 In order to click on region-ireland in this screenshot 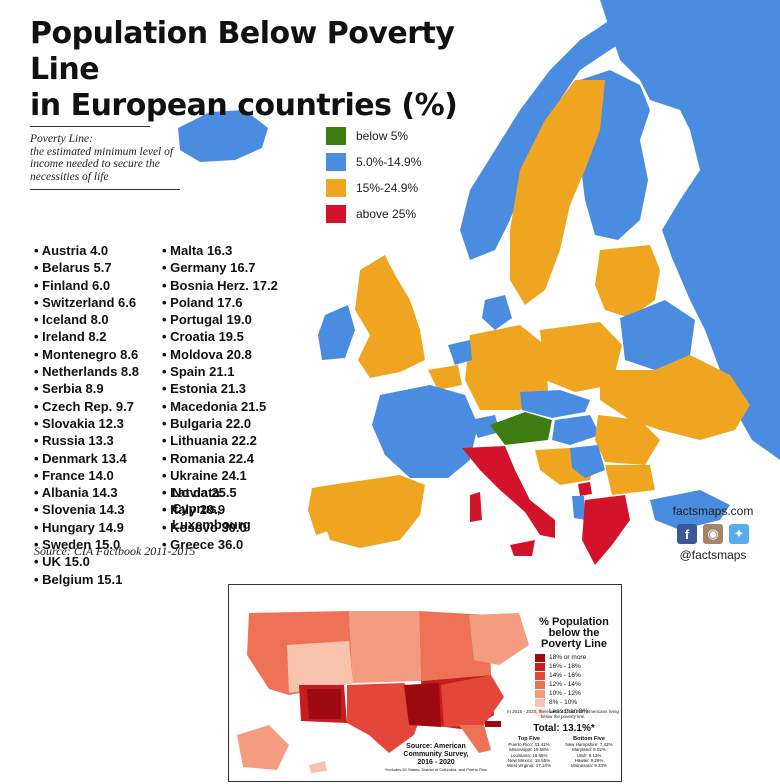, I will do `click(336, 332)`.